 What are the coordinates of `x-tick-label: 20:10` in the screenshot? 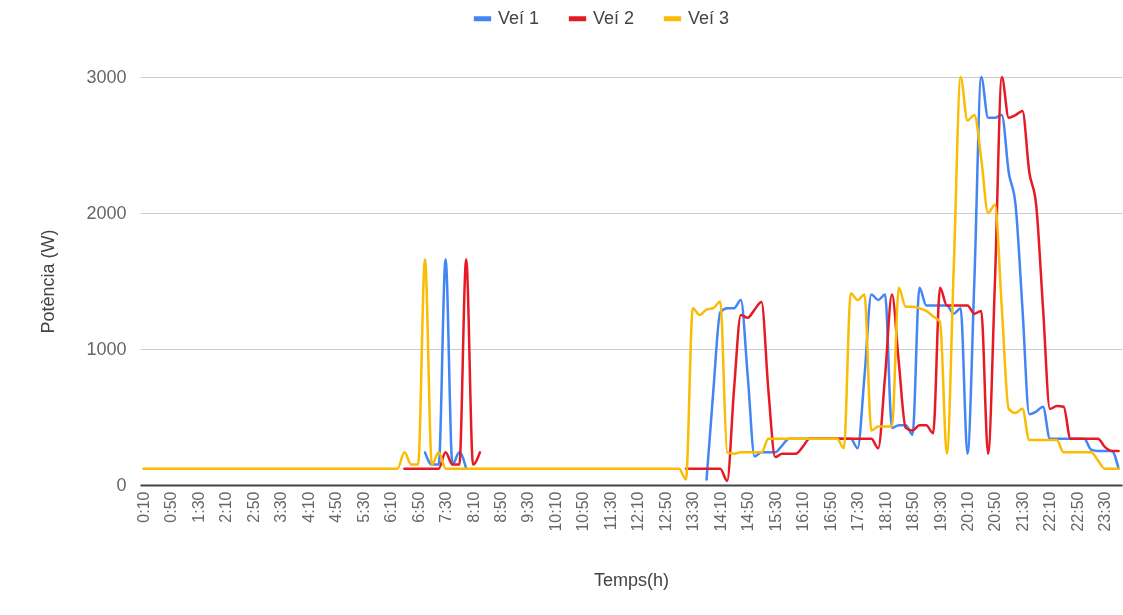 It's located at (967, 511).